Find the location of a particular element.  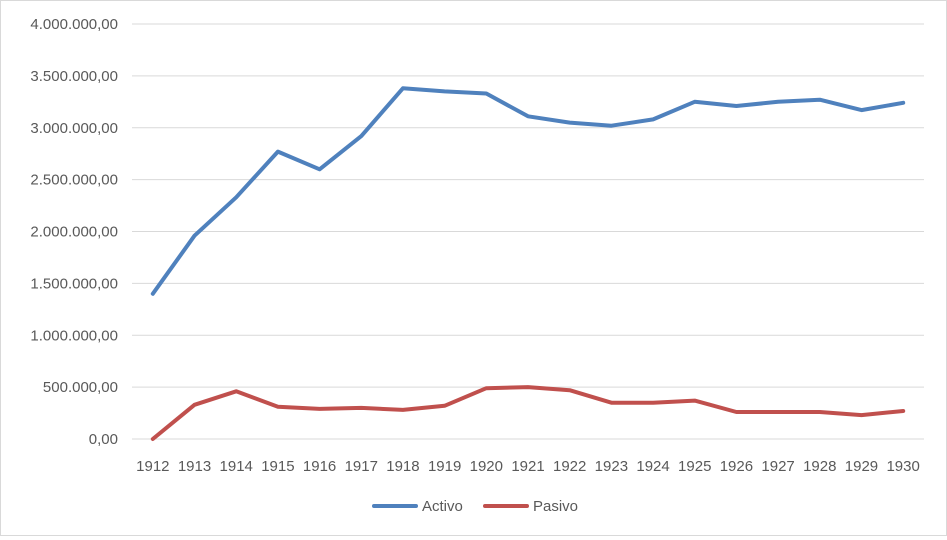

x-tick-label: 1926 is located at coordinates (736, 466).